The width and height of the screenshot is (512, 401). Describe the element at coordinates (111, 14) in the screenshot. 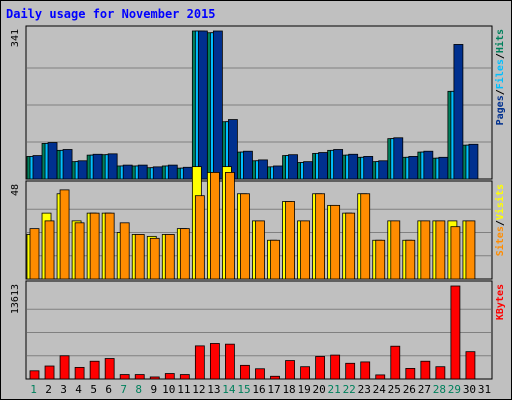

I see `chart-title: Daily usage for November 2015` at that location.